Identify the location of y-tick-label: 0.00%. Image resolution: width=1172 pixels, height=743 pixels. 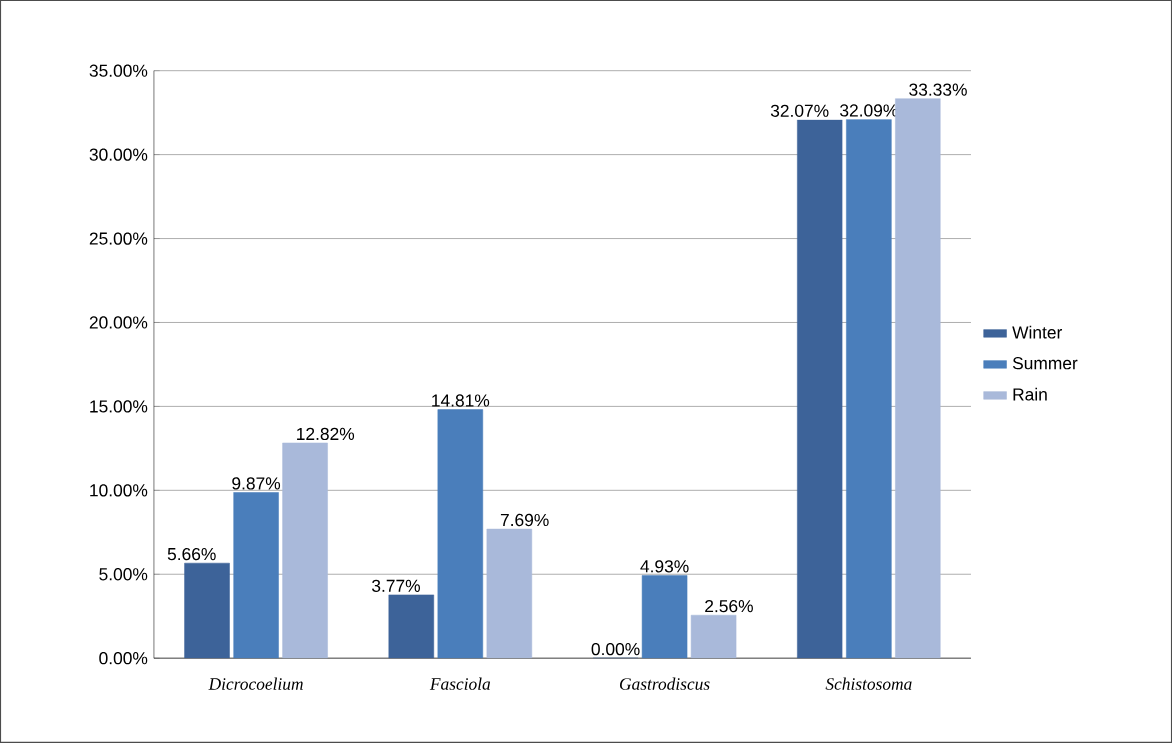
(123, 658).